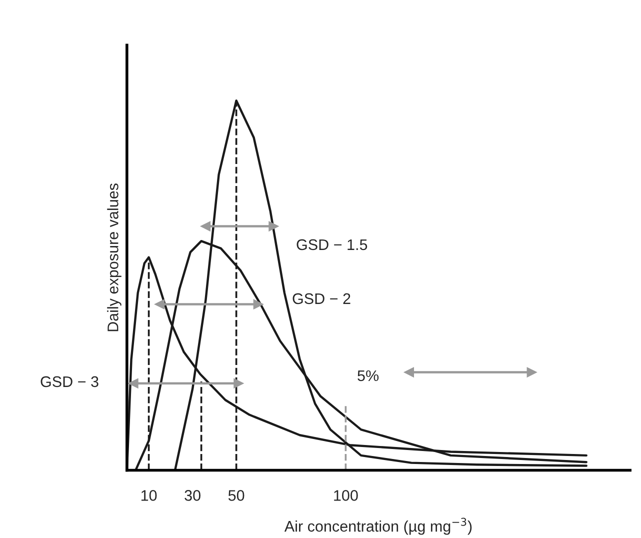  Describe the element at coordinates (192, 495) in the screenshot. I see `x-tick-label: 30` at that location.